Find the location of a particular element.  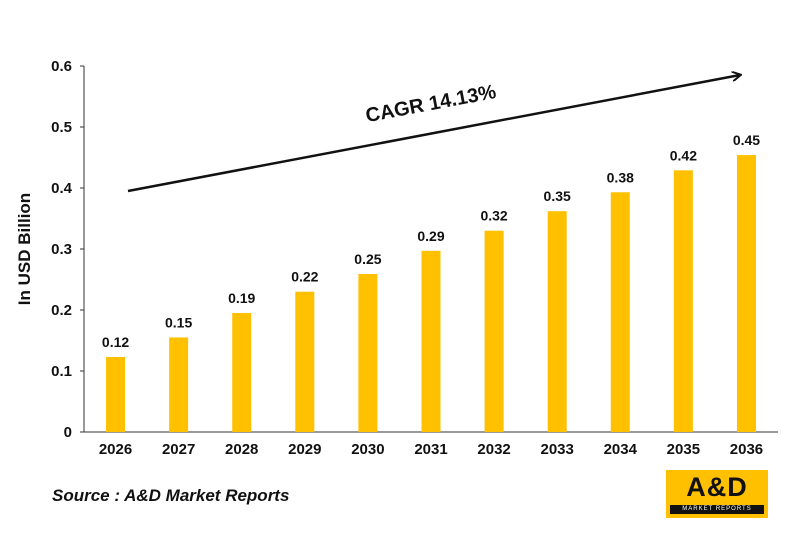

x-tick-label: 2033 is located at coordinates (556, 449).